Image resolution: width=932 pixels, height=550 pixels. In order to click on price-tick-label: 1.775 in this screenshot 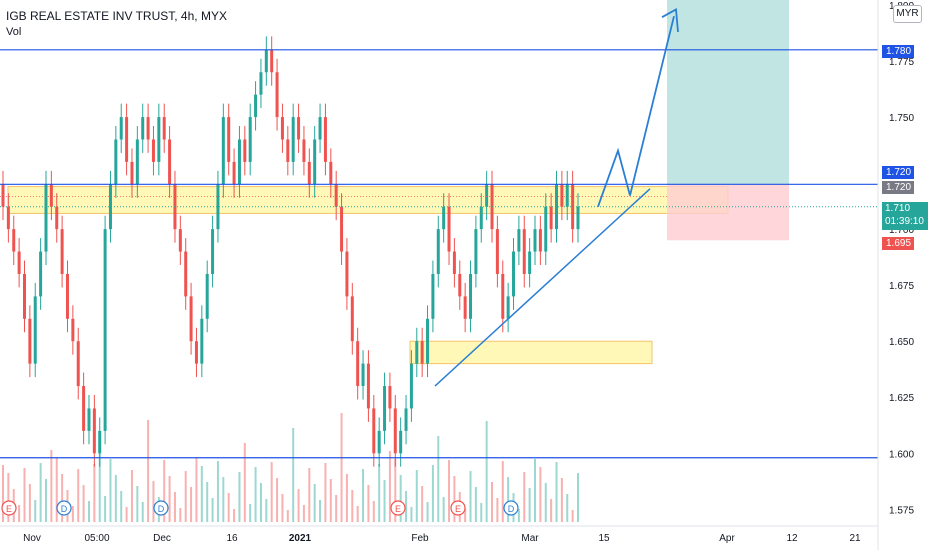, I will do `click(901, 62)`.